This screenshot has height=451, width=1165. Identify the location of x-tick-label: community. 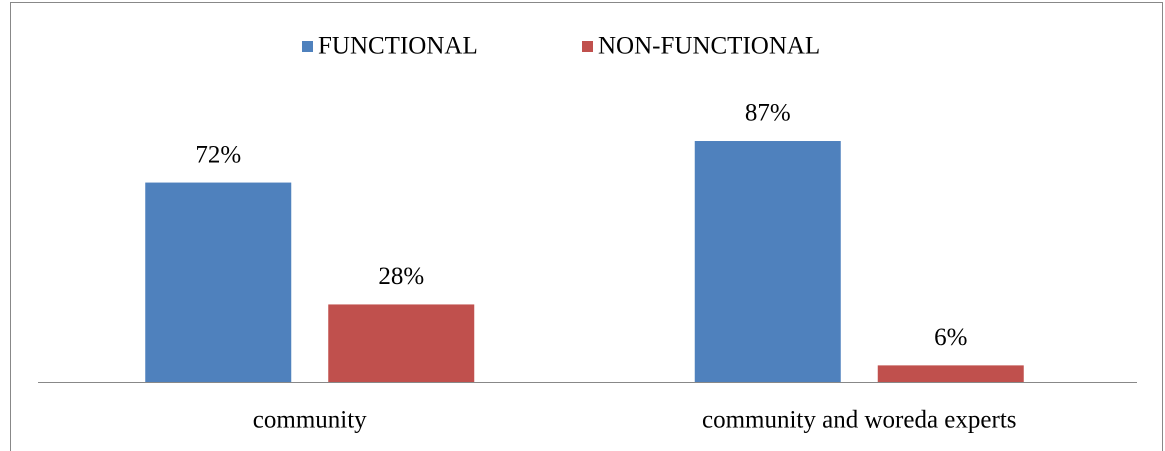
(310, 420).